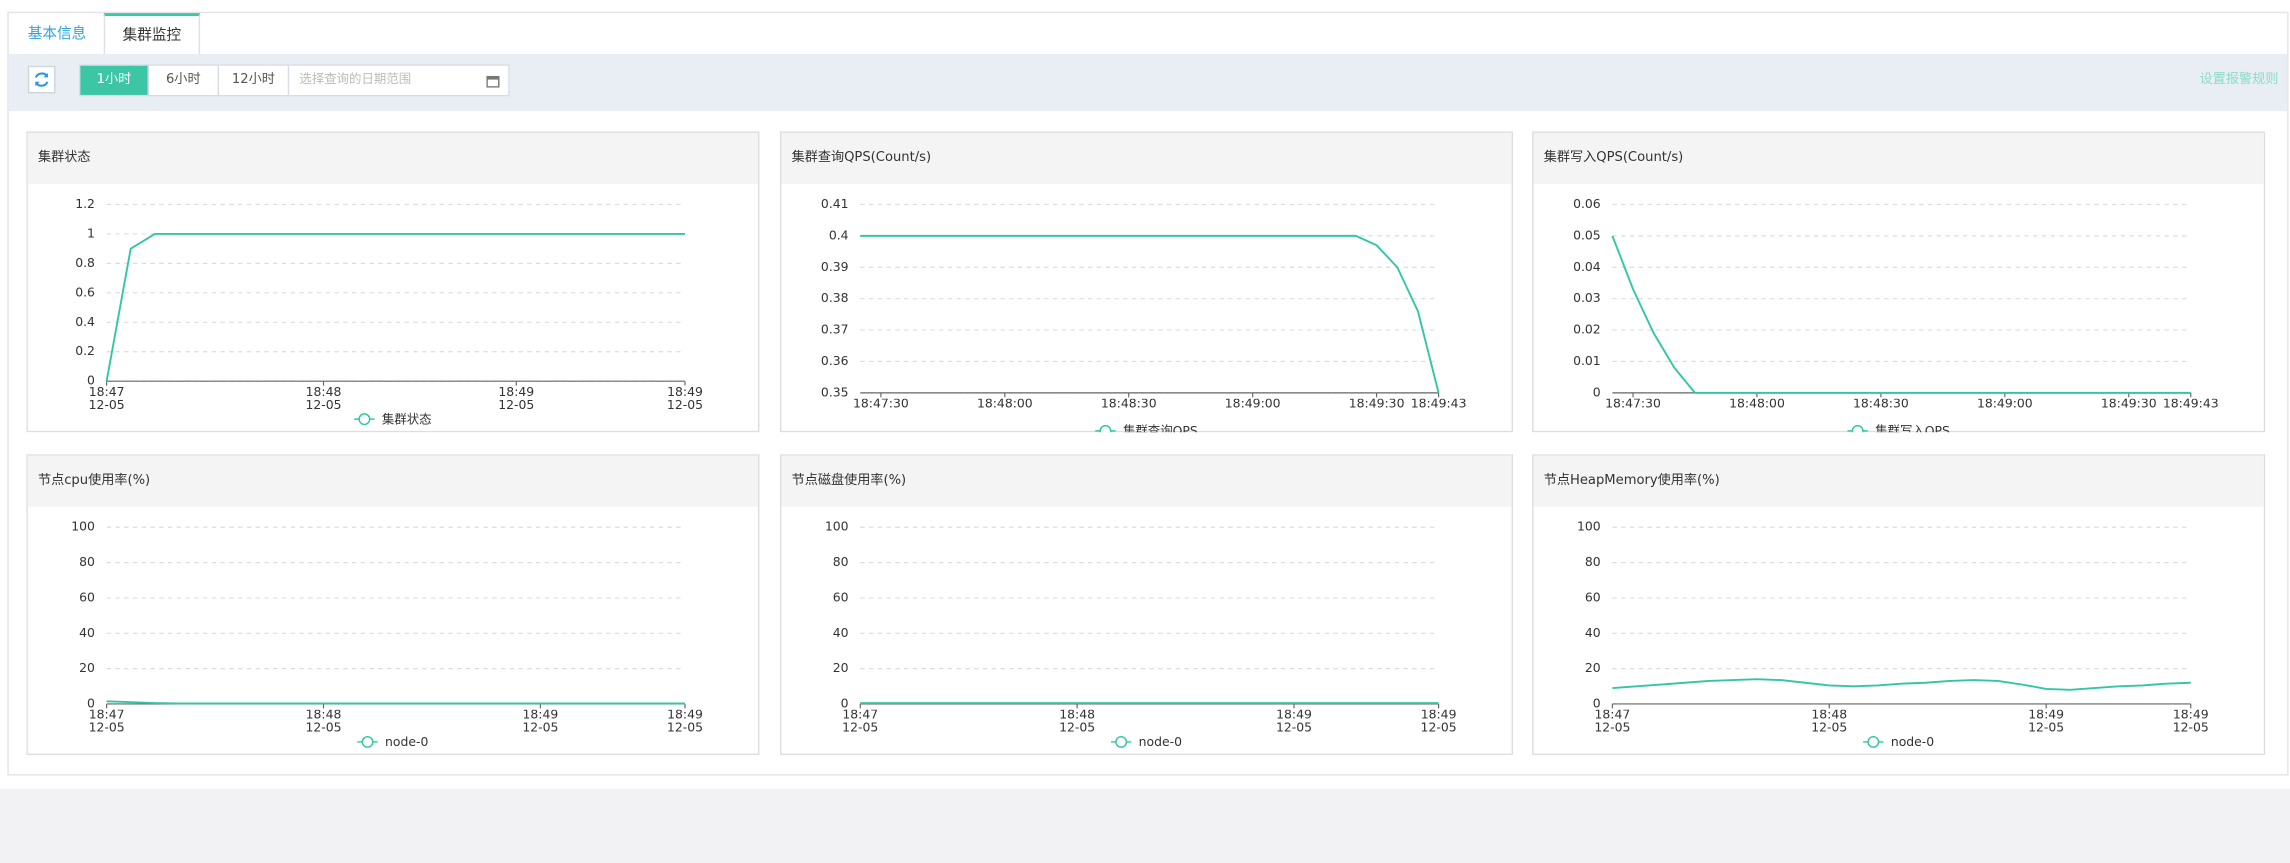  Describe the element at coordinates (1632, 479) in the screenshot. I see `chart-title: 节点HeapMemory使用率(%)` at that location.